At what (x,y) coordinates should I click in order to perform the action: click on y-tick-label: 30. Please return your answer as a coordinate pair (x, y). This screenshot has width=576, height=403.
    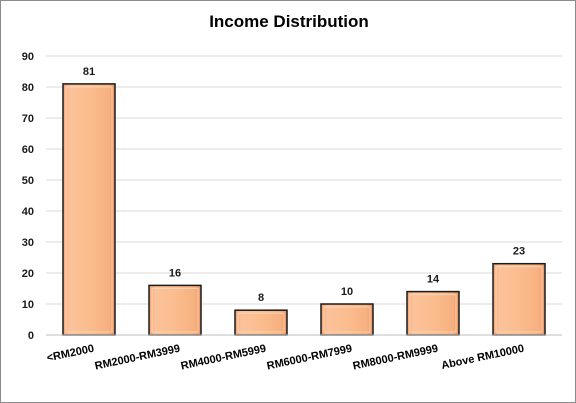
    Looking at the image, I should click on (28, 243).